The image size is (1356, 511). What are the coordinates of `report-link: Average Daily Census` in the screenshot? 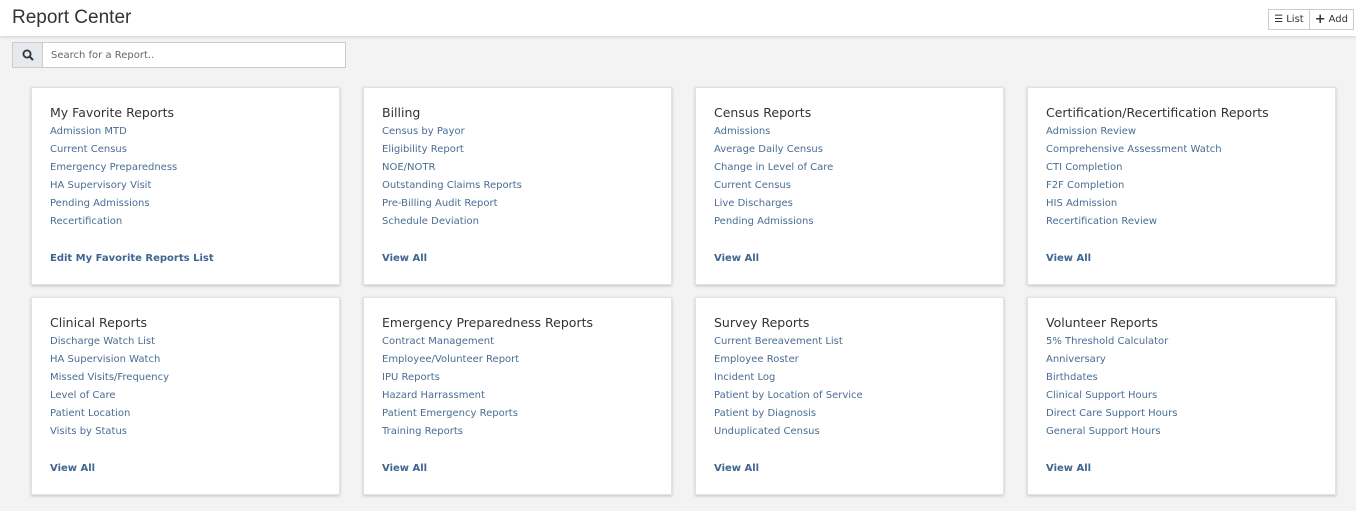 It's located at (768, 149).